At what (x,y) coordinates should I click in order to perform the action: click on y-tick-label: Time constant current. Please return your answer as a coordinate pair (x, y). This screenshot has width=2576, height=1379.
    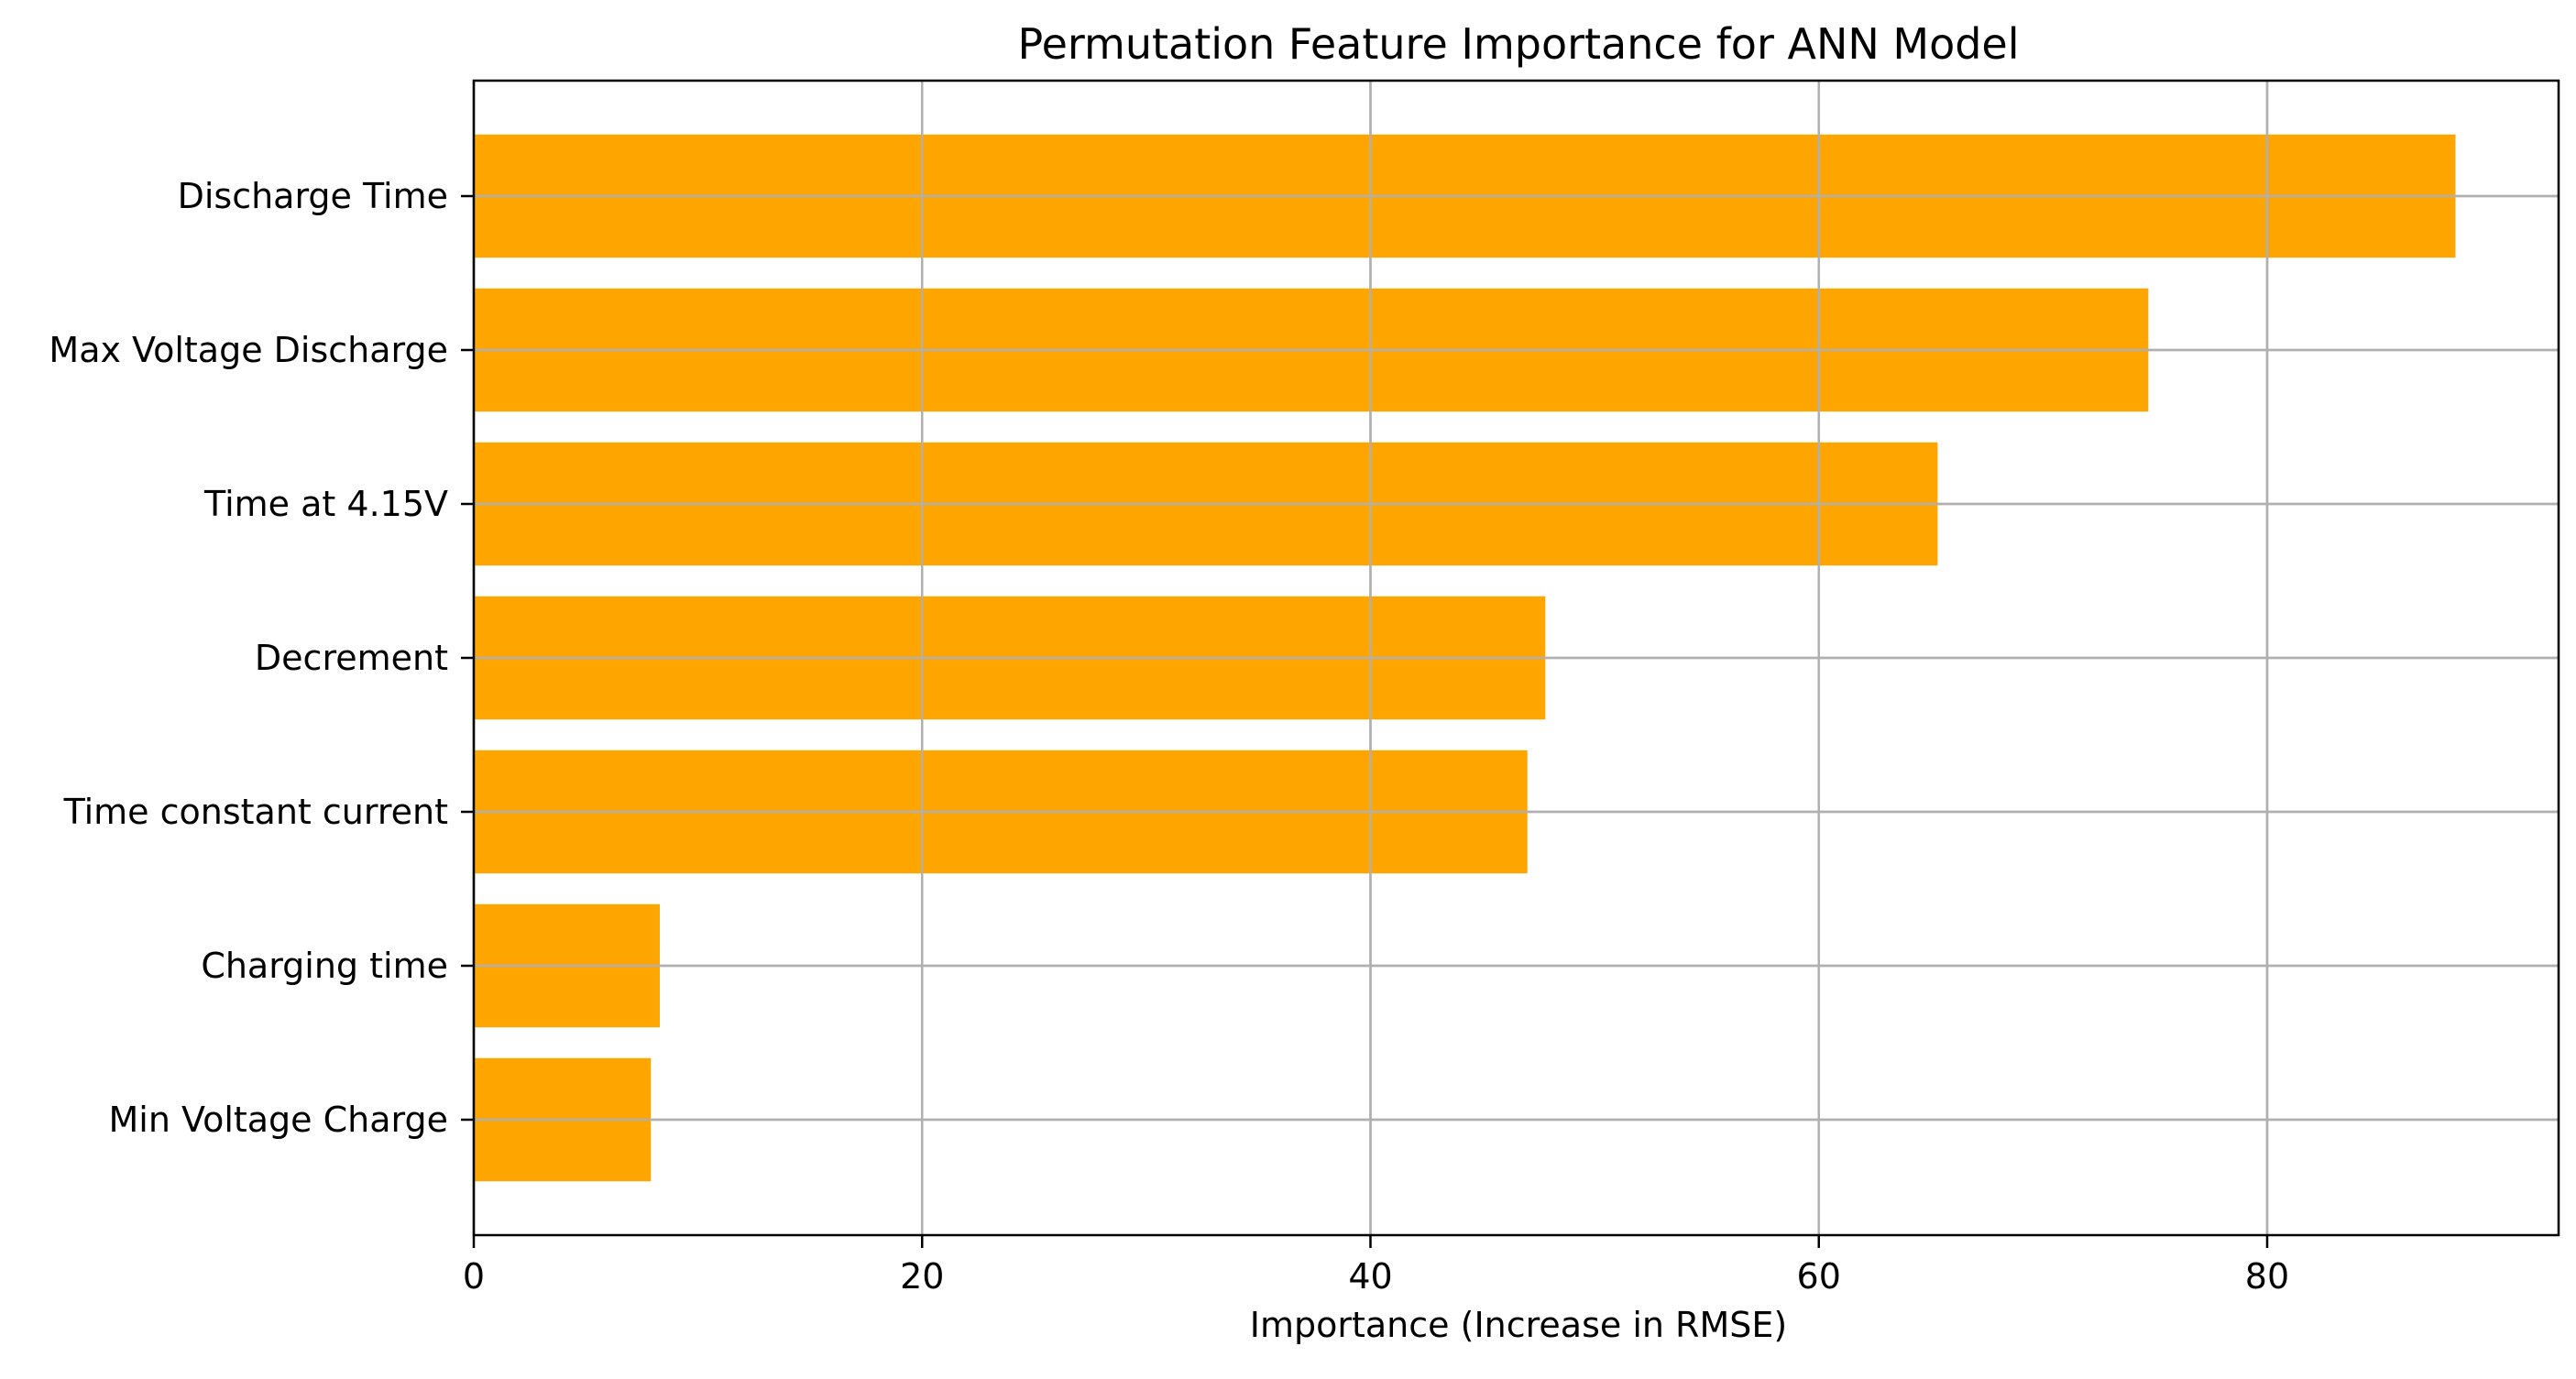
    Looking at the image, I should click on (256, 812).